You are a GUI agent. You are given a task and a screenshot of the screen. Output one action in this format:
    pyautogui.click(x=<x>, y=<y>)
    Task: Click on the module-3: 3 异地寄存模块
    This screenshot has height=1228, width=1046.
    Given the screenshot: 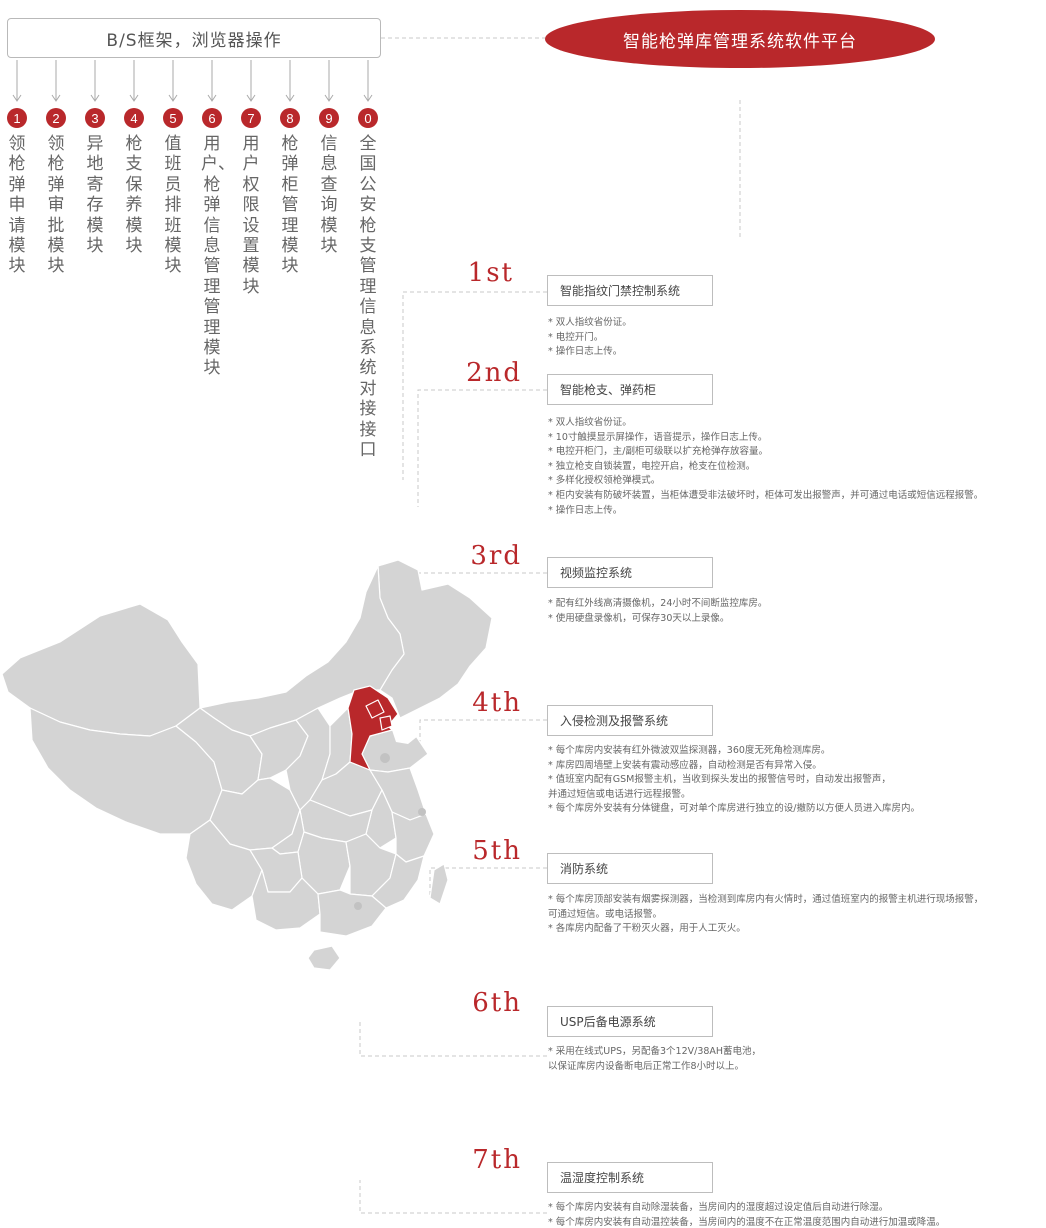 What is the action you would take?
    pyautogui.click(x=95, y=182)
    